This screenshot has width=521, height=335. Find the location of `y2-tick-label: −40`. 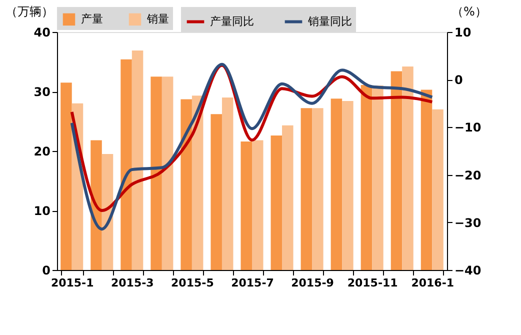

y2-tick-label: −40 is located at coordinates (468, 271).